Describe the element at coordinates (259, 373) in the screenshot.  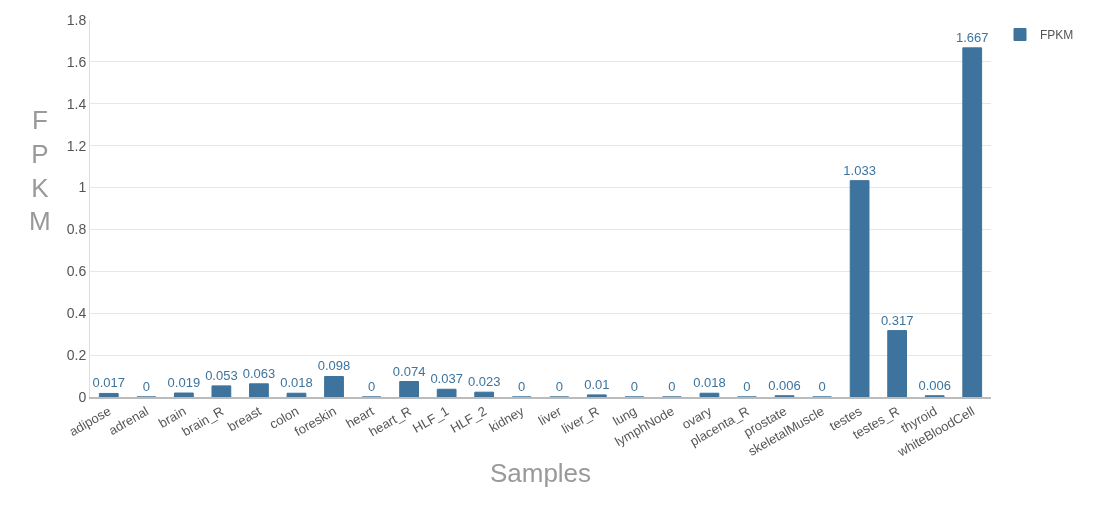
I see `data-label: 0.063` at that location.